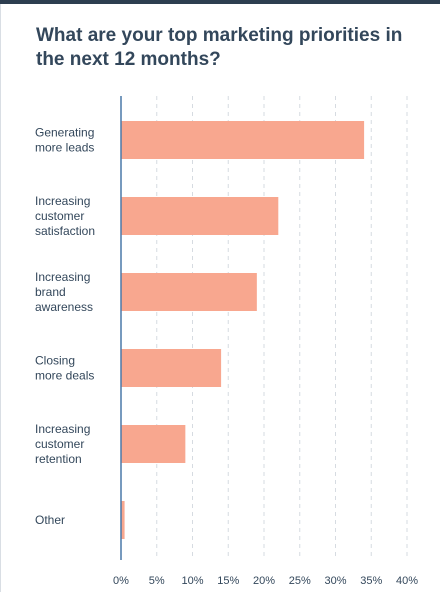  Describe the element at coordinates (65, 216) in the screenshot. I see `category-label: Increasing customer satisfaction` at that location.